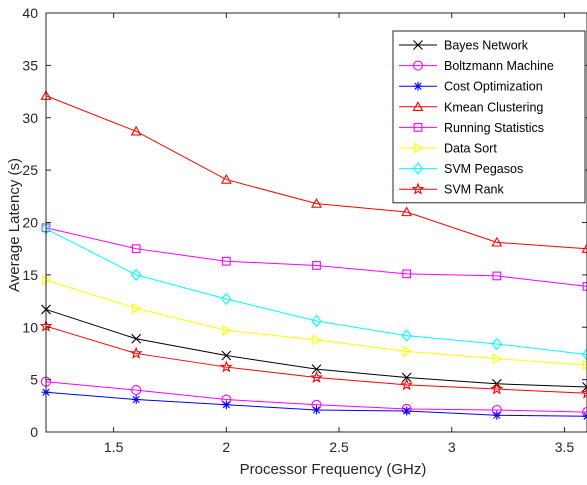 The width and height of the screenshot is (587, 485). I want to click on x-tick-label: 3, so click(452, 447).